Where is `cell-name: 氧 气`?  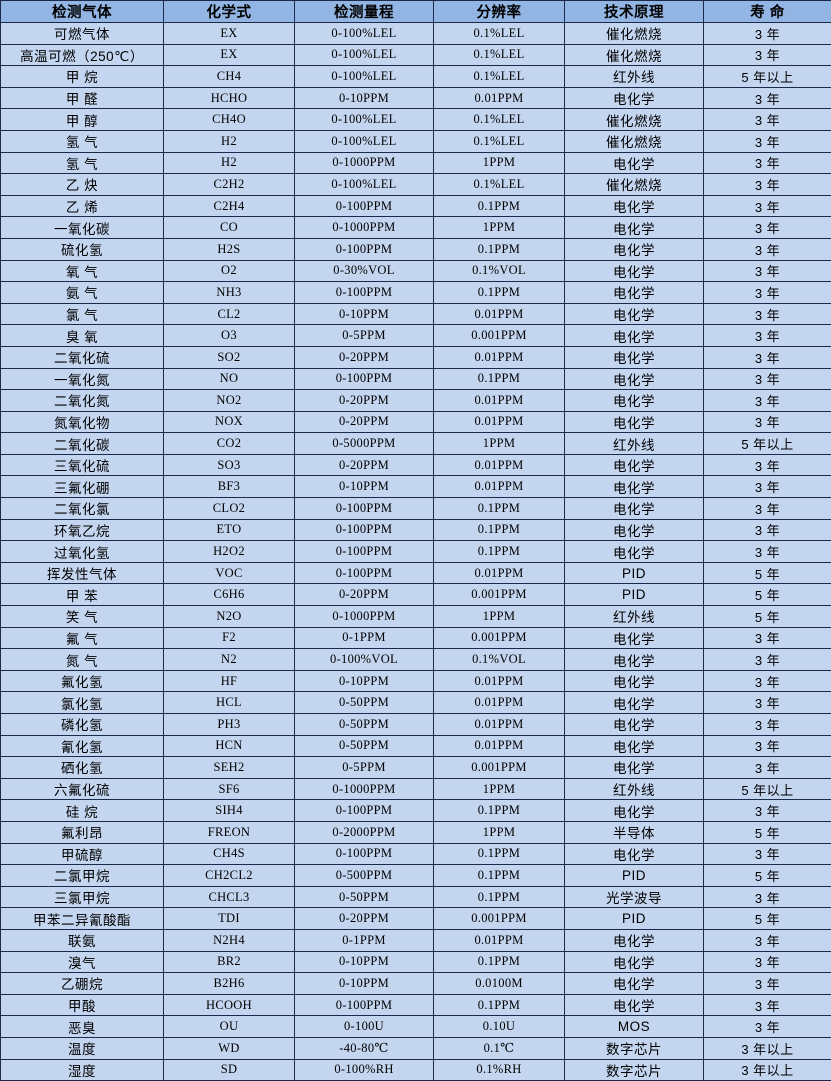 cell-name: 氧 气 is located at coordinates (82, 271).